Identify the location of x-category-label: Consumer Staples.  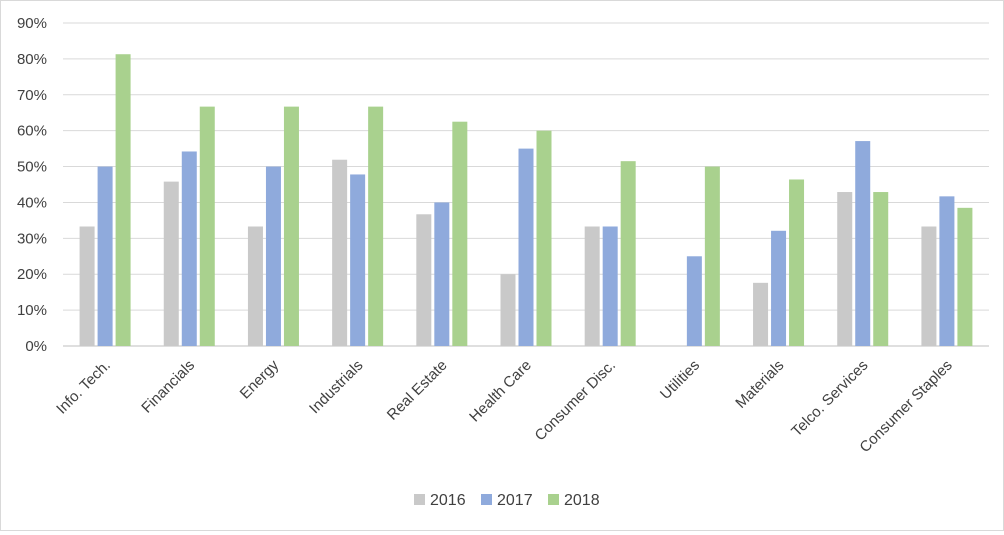
(905, 406).